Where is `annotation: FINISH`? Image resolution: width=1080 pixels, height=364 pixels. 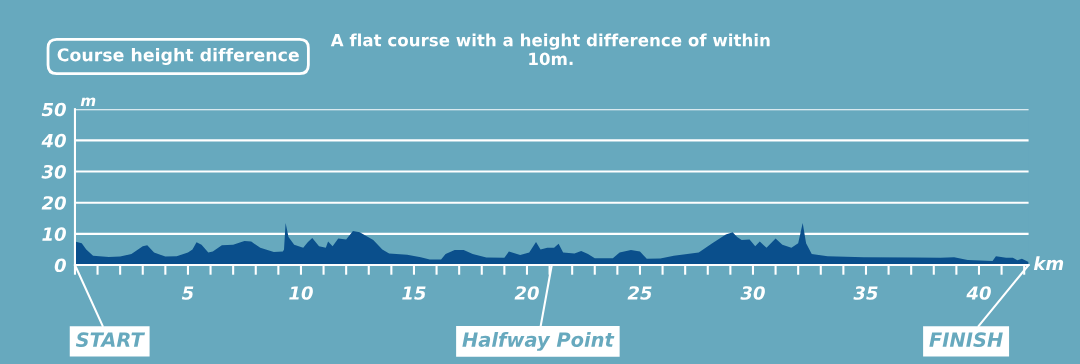
annotation: FINISH is located at coordinates (966, 340).